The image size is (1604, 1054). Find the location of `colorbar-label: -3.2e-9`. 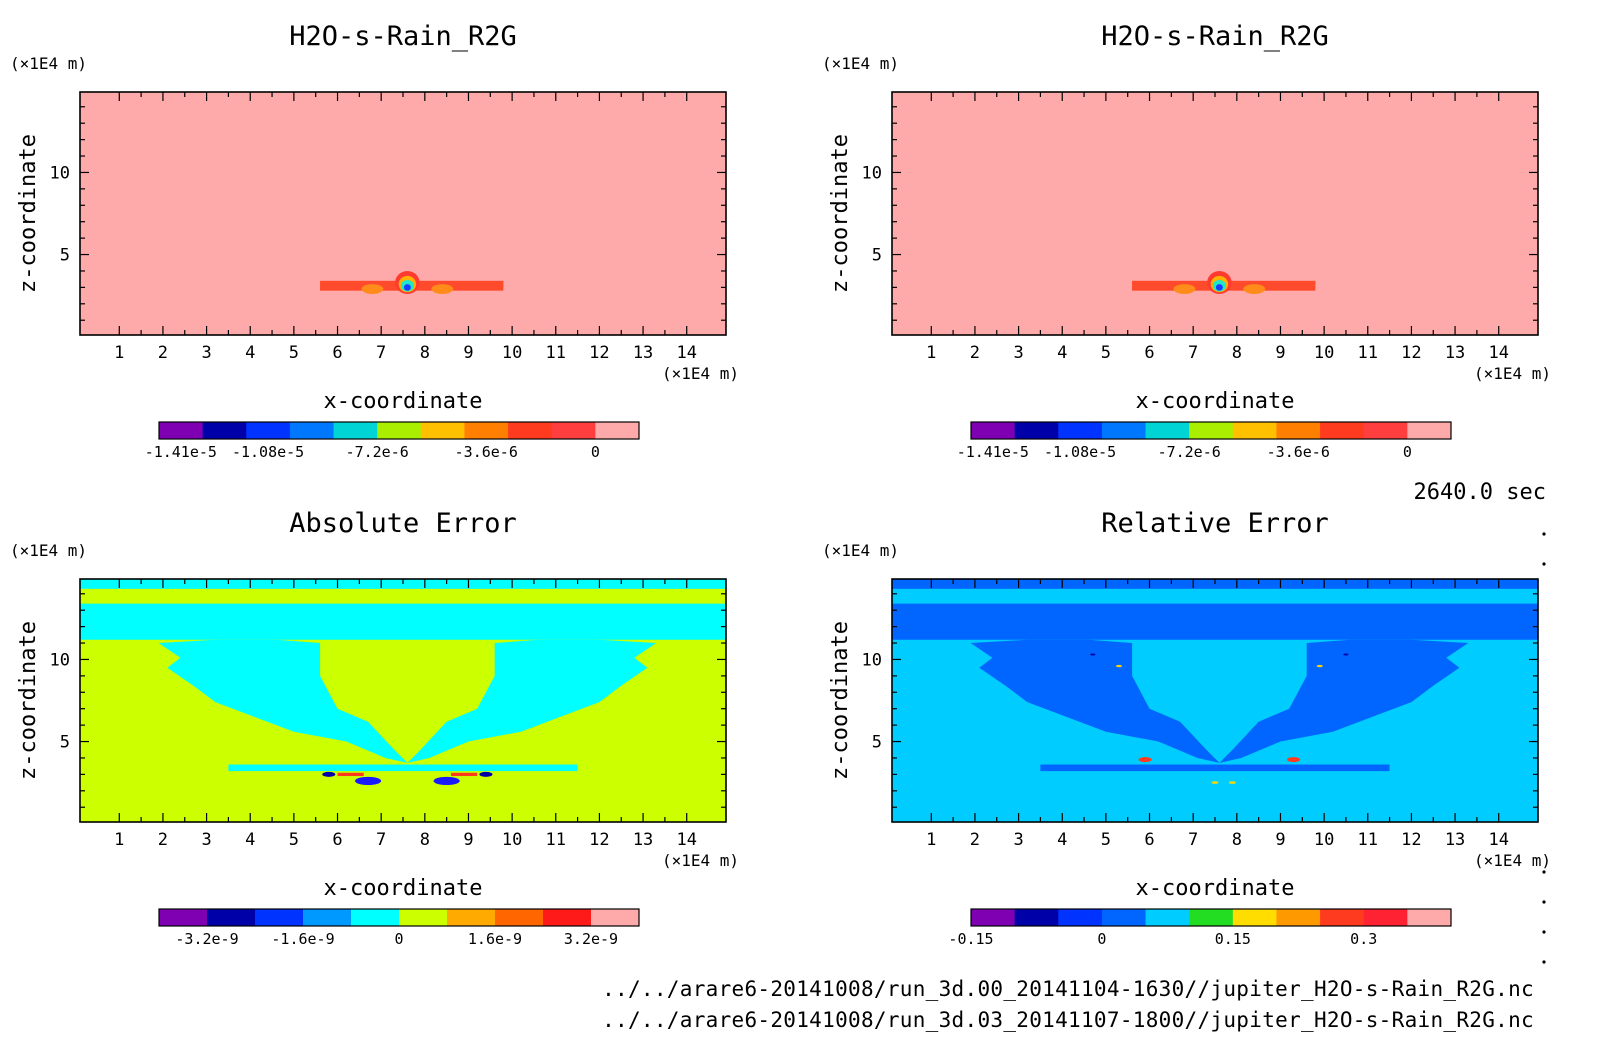

colorbar-label: -3.2e-9 is located at coordinates (206, 939).